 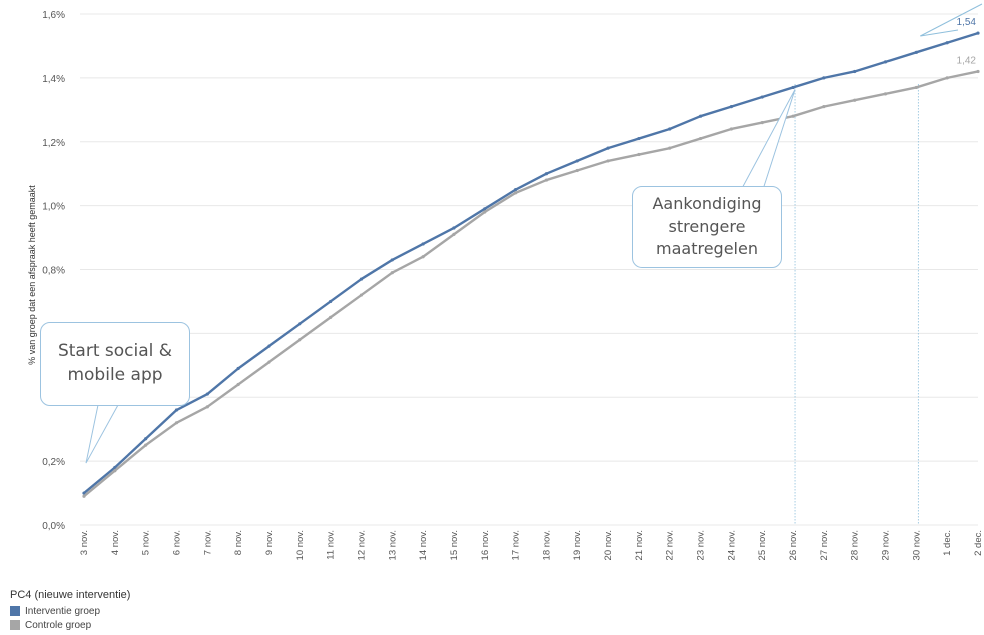 I want to click on x-tick-label: 6 nov., so click(x=176, y=542).